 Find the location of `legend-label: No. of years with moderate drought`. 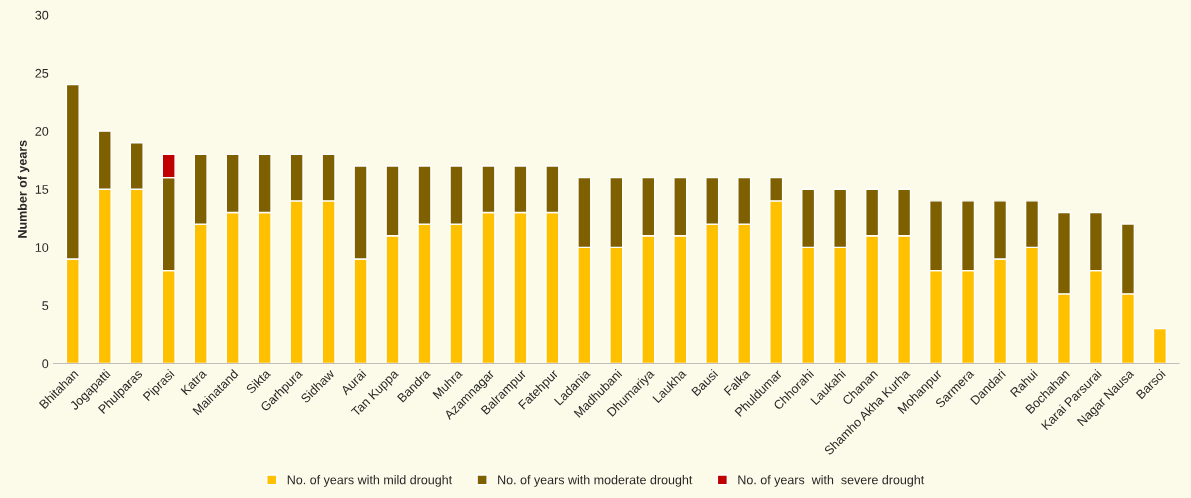

legend-label: No. of years with moderate drought is located at coordinates (595, 481).